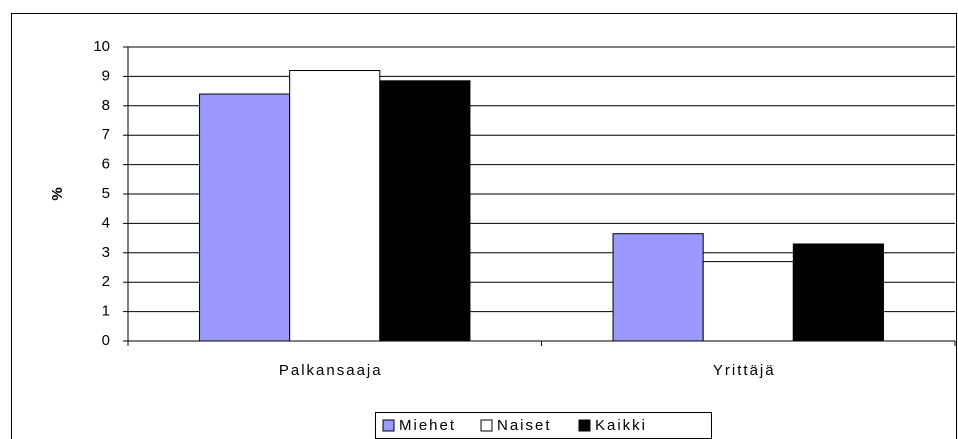  Describe the element at coordinates (524, 425) in the screenshot. I see `legend-label: Naiset` at that location.